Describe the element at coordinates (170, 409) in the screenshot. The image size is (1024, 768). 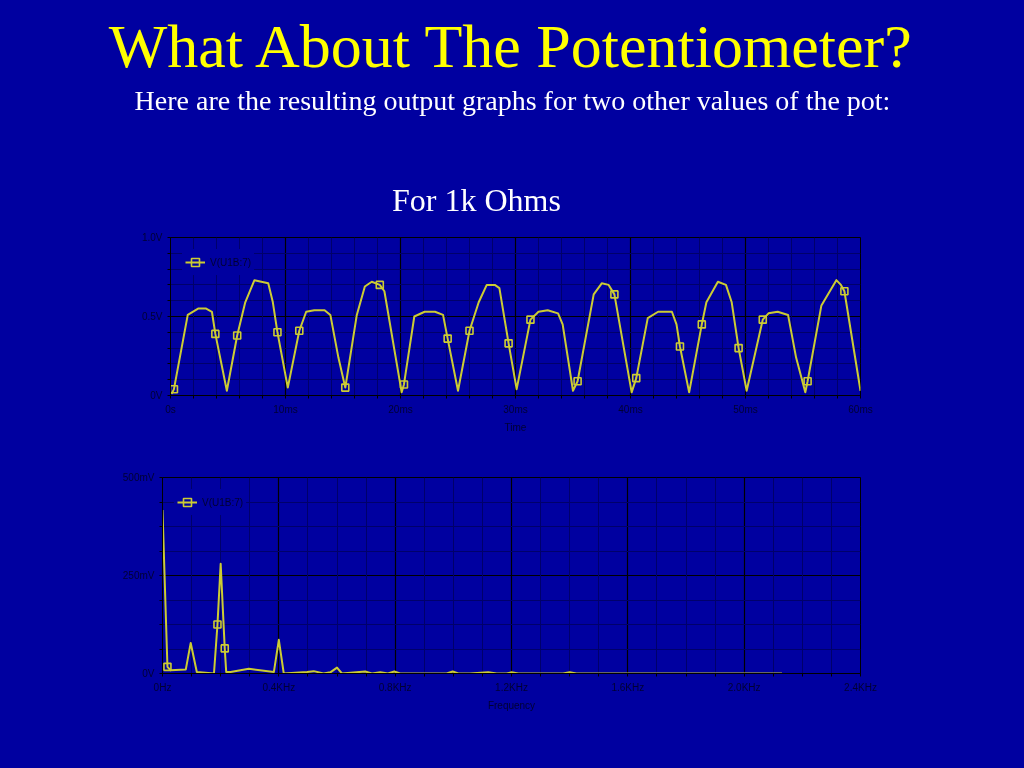
I see `x-tick-label: 0s` at that location.